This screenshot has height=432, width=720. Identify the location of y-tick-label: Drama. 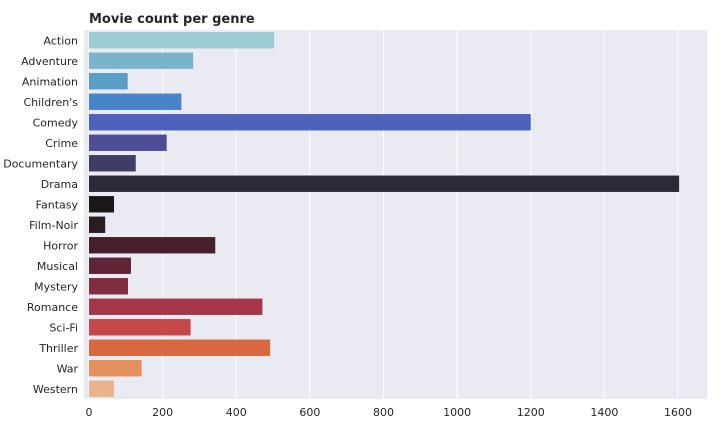
(59, 184).